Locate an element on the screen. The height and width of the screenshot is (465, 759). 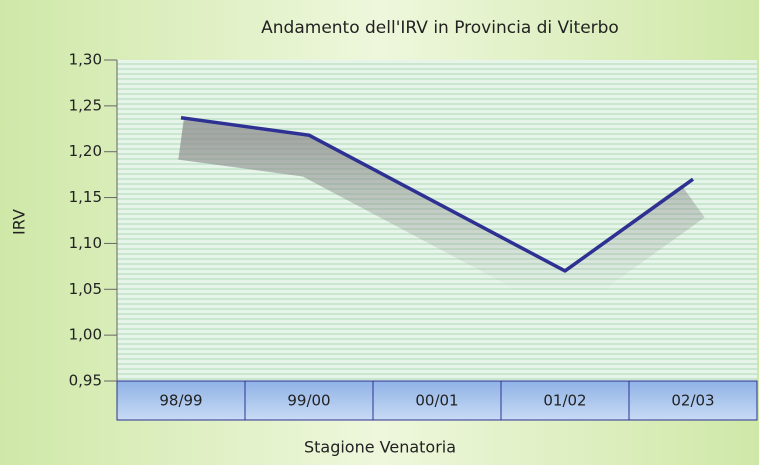
y-tick-label: 1,05 is located at coordinates (85, 289).